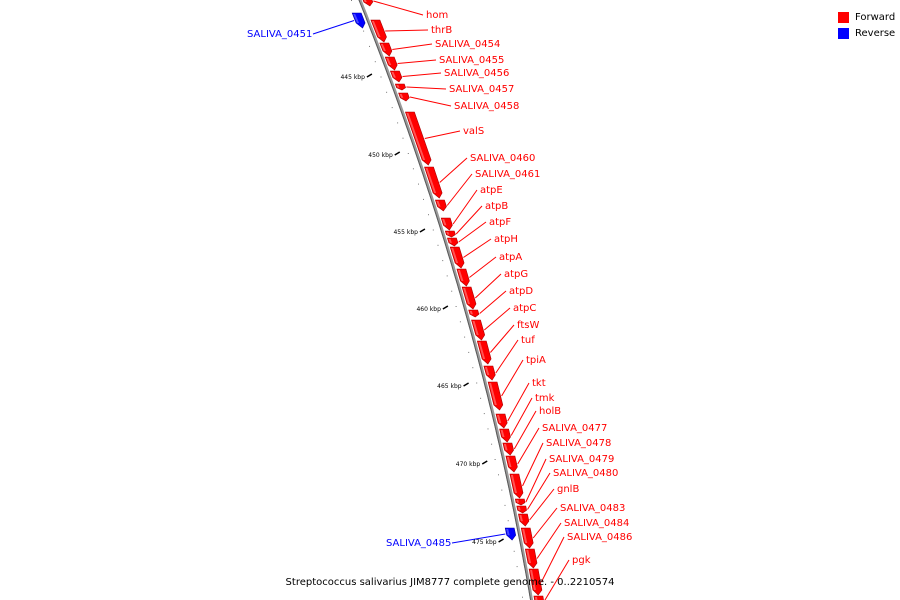 This screenshot has width=900, height=600. I want to click on gene-label-atpB: atpB, so click(496, 206).